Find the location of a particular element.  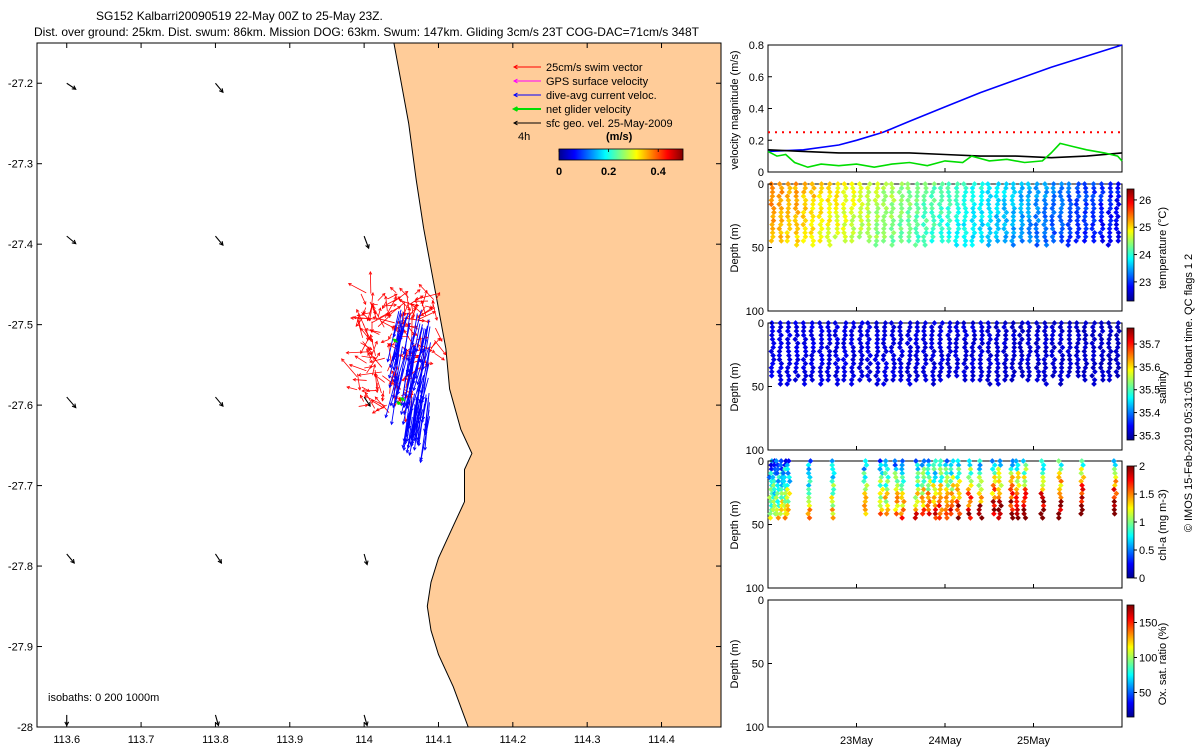

map-x-tick-label: 113.6 is located at coordinates (66, 740).